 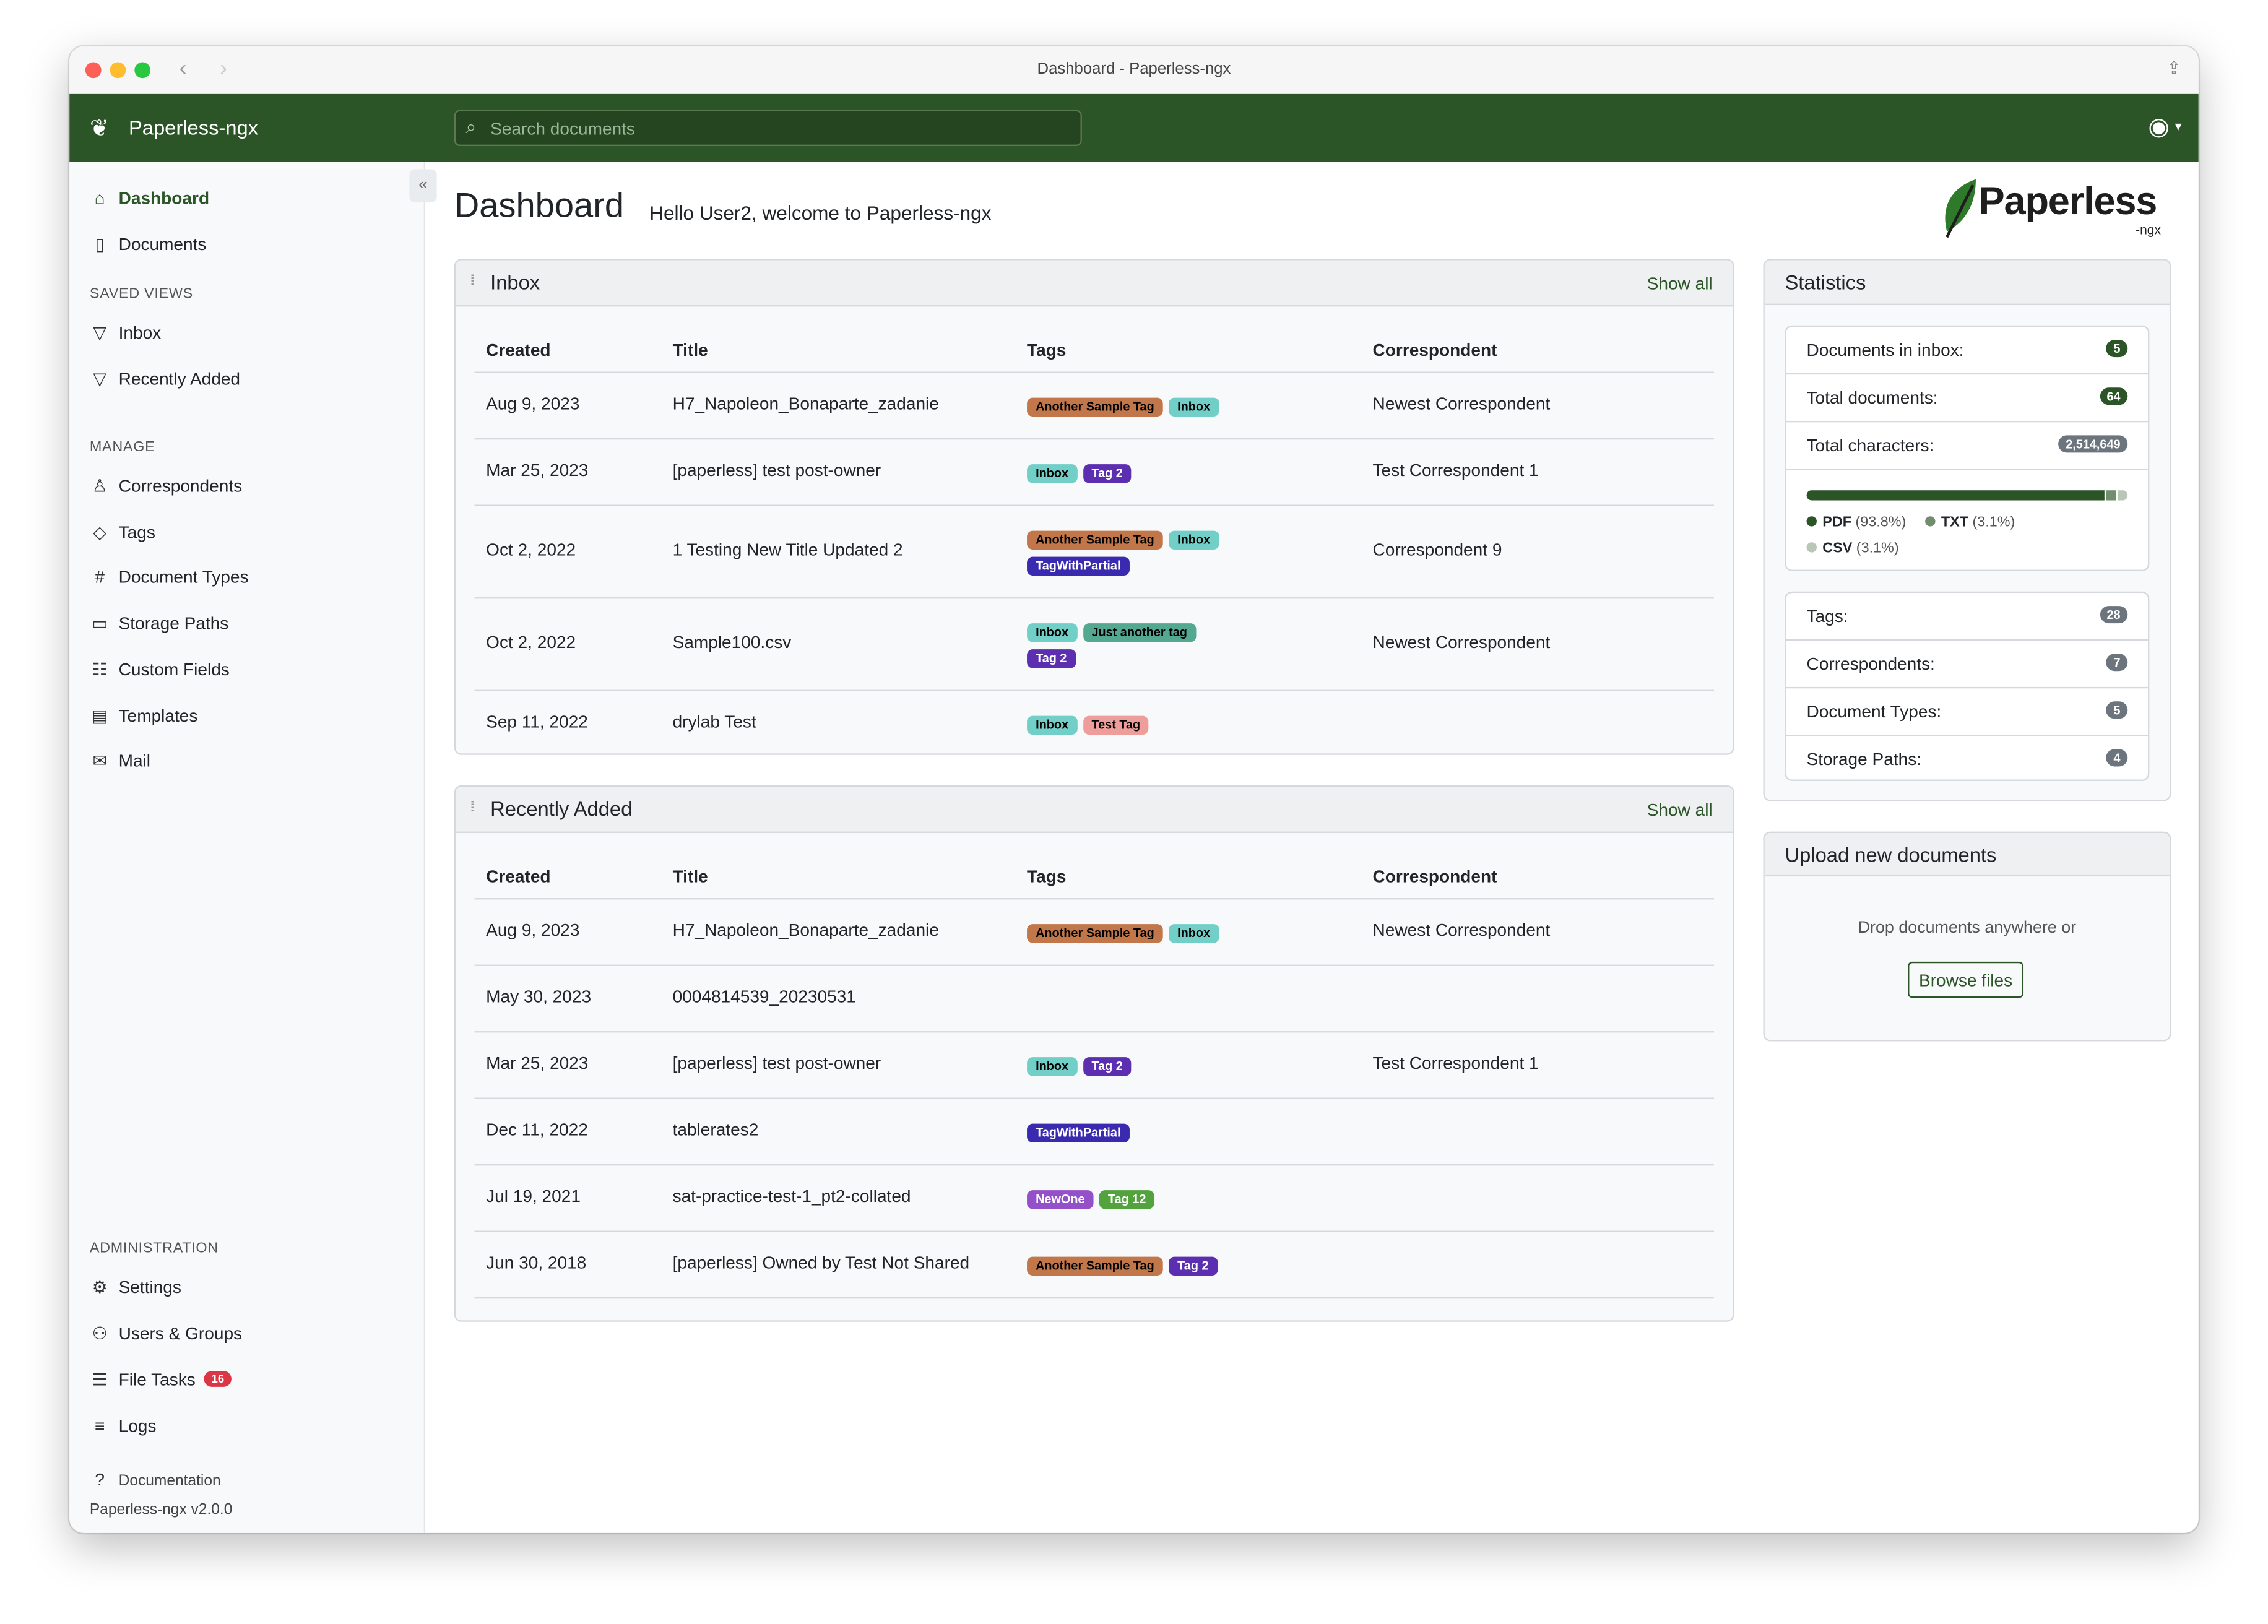 I want to click on sidebar-item-documents: ▯ Documents, so click(x=148, y=245).